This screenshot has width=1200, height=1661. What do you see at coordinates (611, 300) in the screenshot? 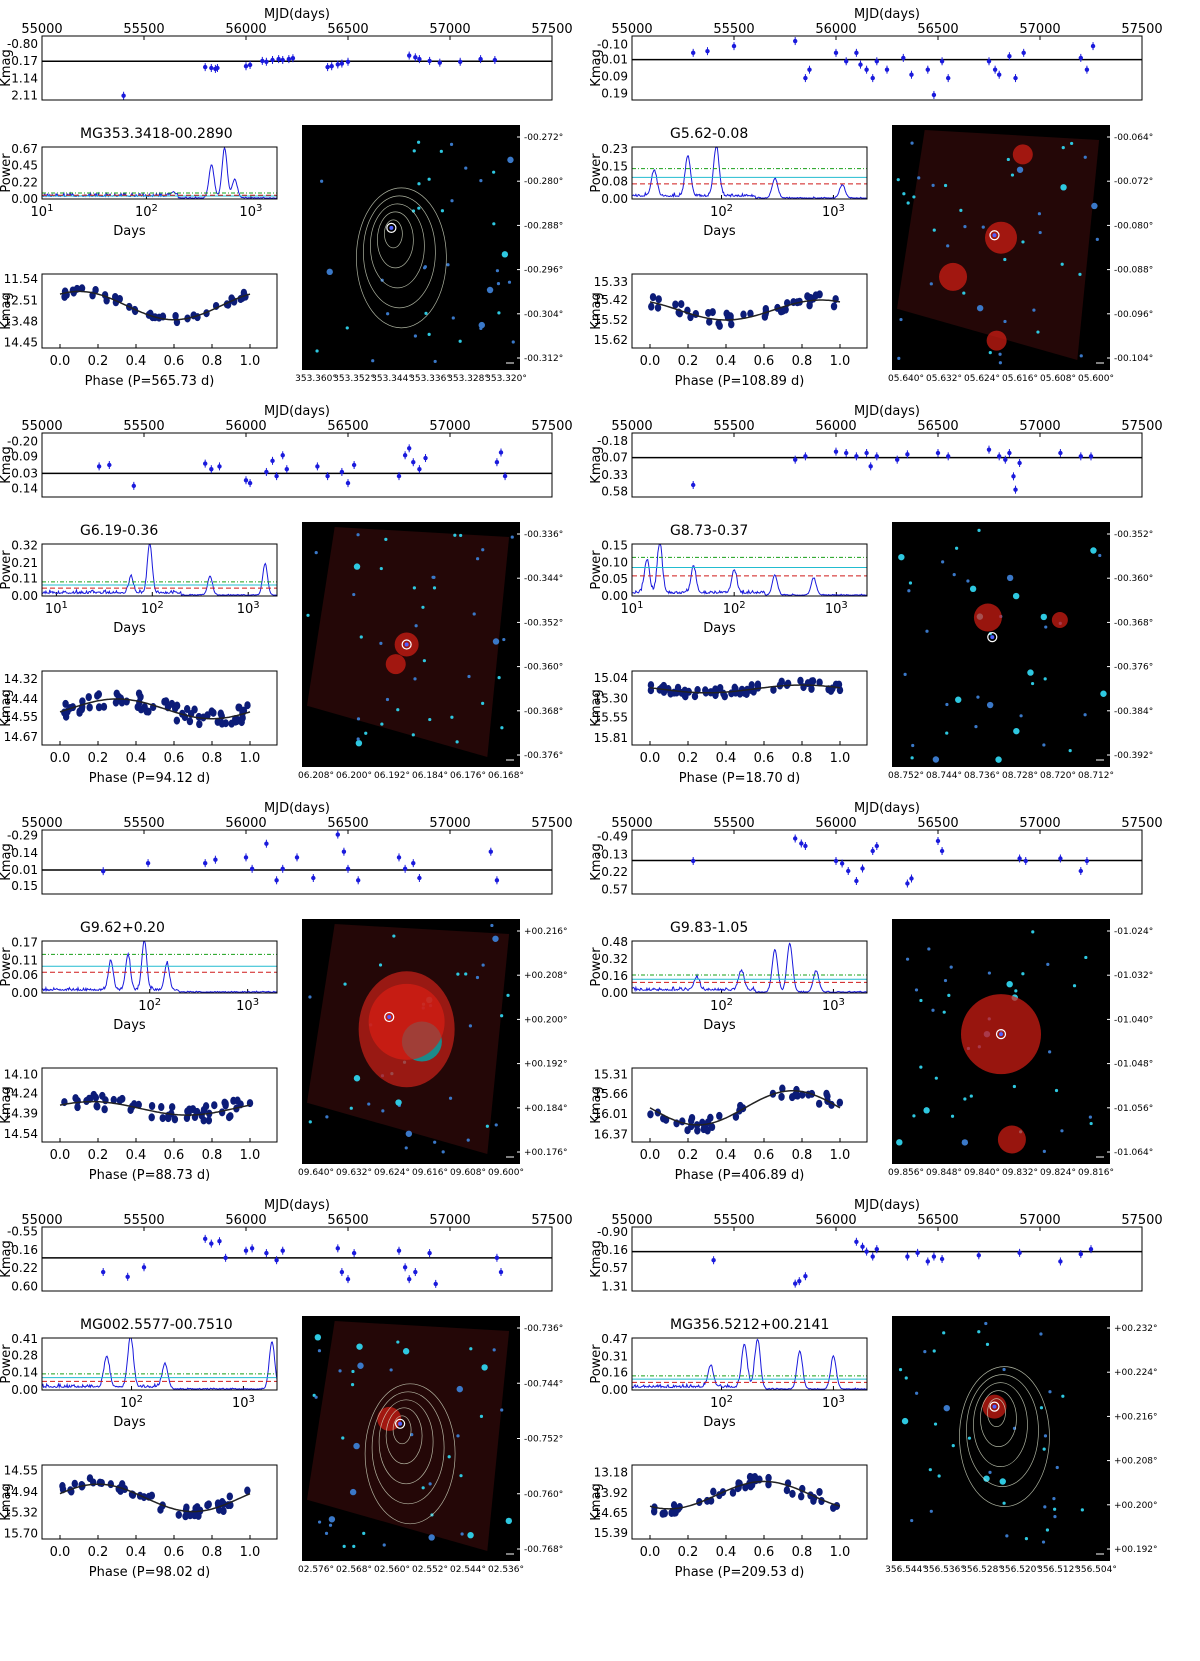
I see `phase-y-tick-label: 15.42` at bounding box center [611, 300].